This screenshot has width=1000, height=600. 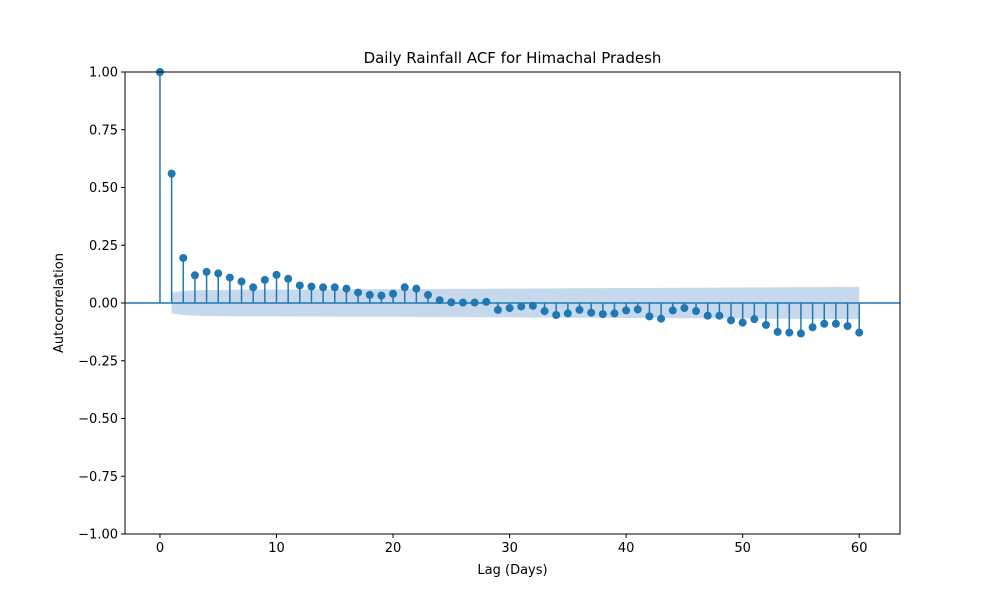 What do you see at coordinates (103, 246) in the screenshot?
I see `y-tick-label-5: 0.25` at bounding box center [103, 246].